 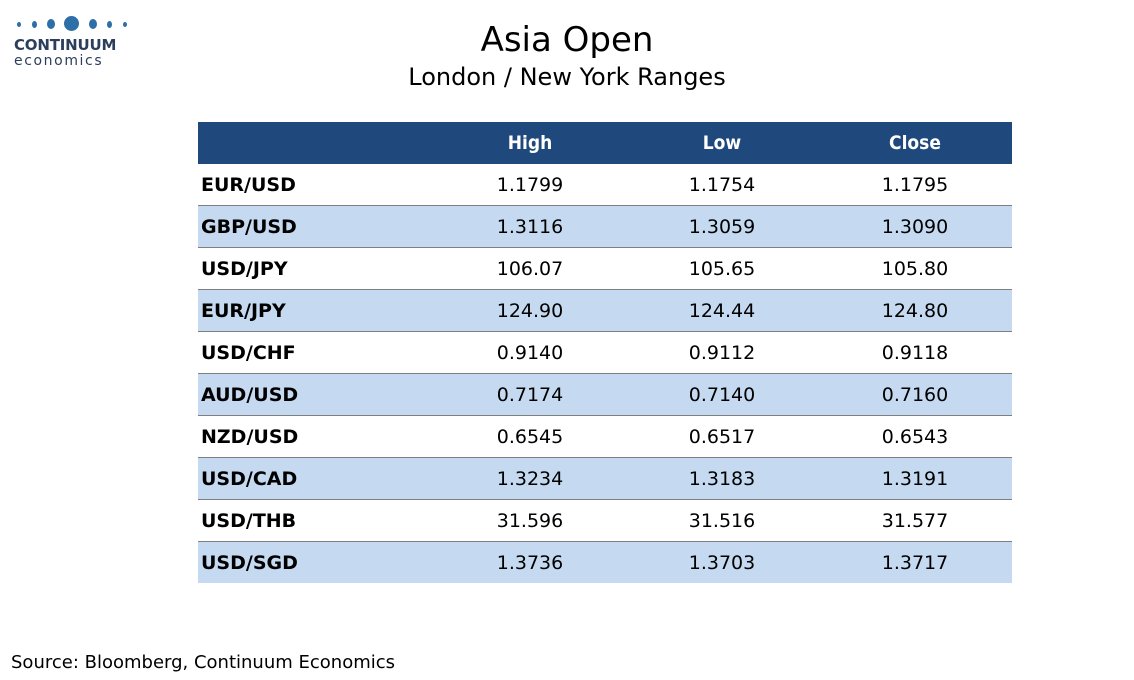 I want to click on table-row: USD/THB 31.596 31.516 31.577, so click(x=605, y=520).